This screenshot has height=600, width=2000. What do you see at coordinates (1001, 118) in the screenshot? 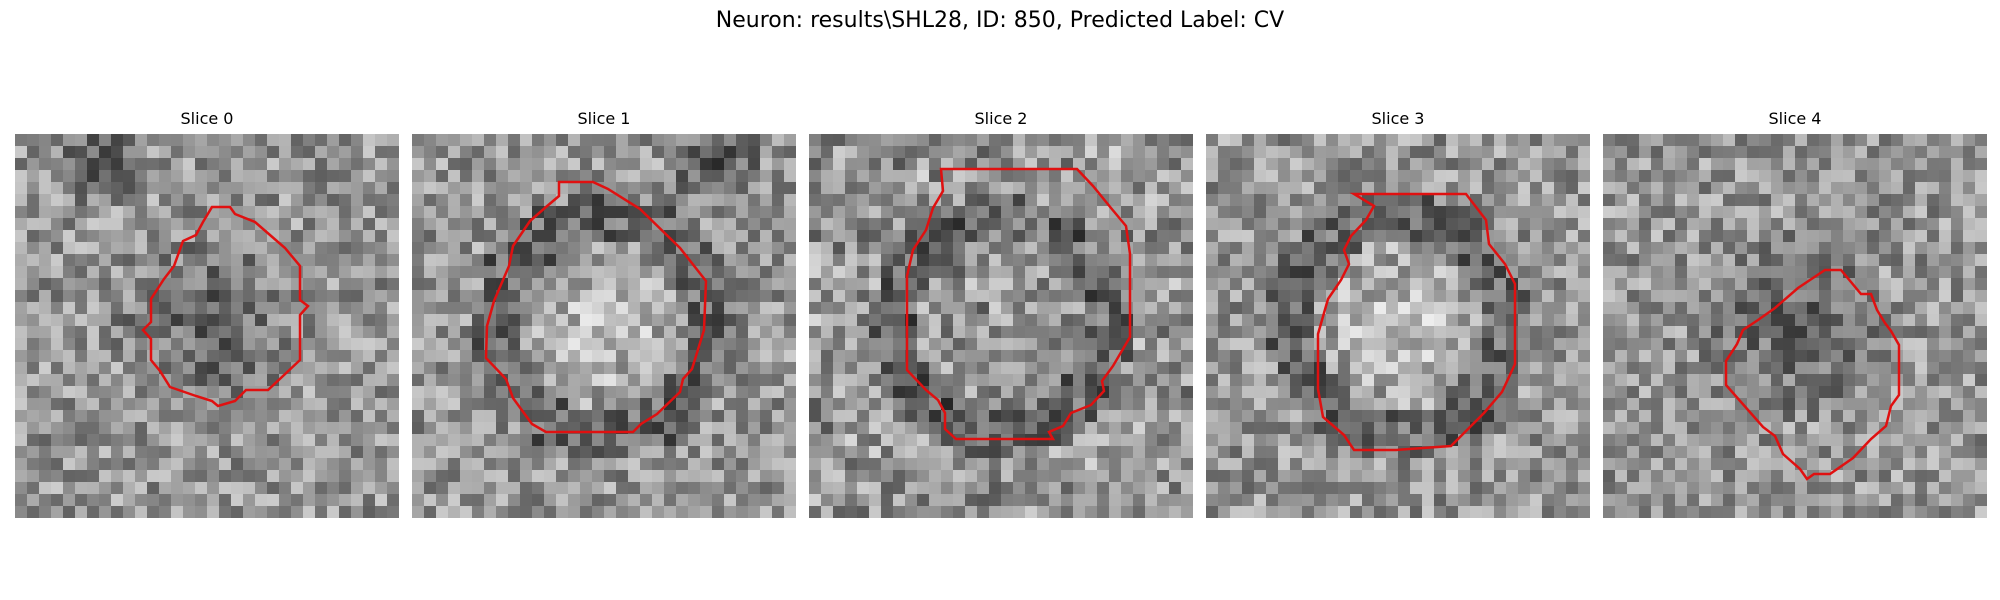
I see `slice-title: Slice 2` at bounding box center [1001, 118].